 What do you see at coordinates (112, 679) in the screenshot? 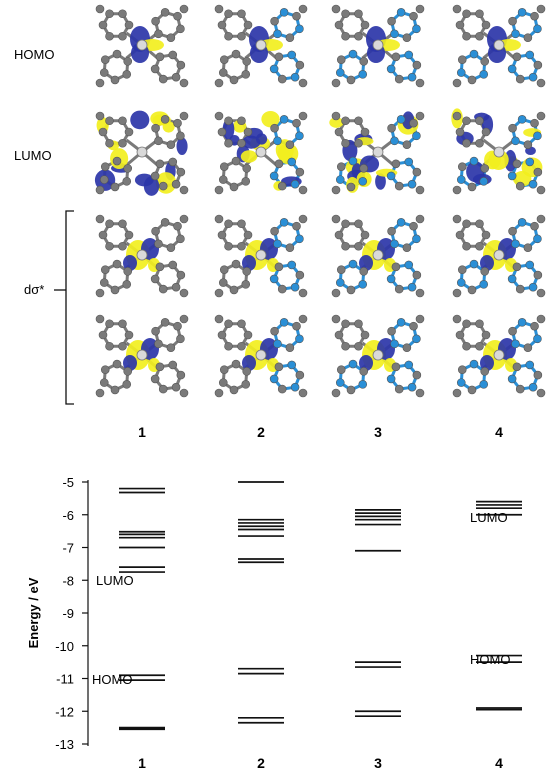
I see `homo-label-left: HOMO` at bounding box center [112, 679].